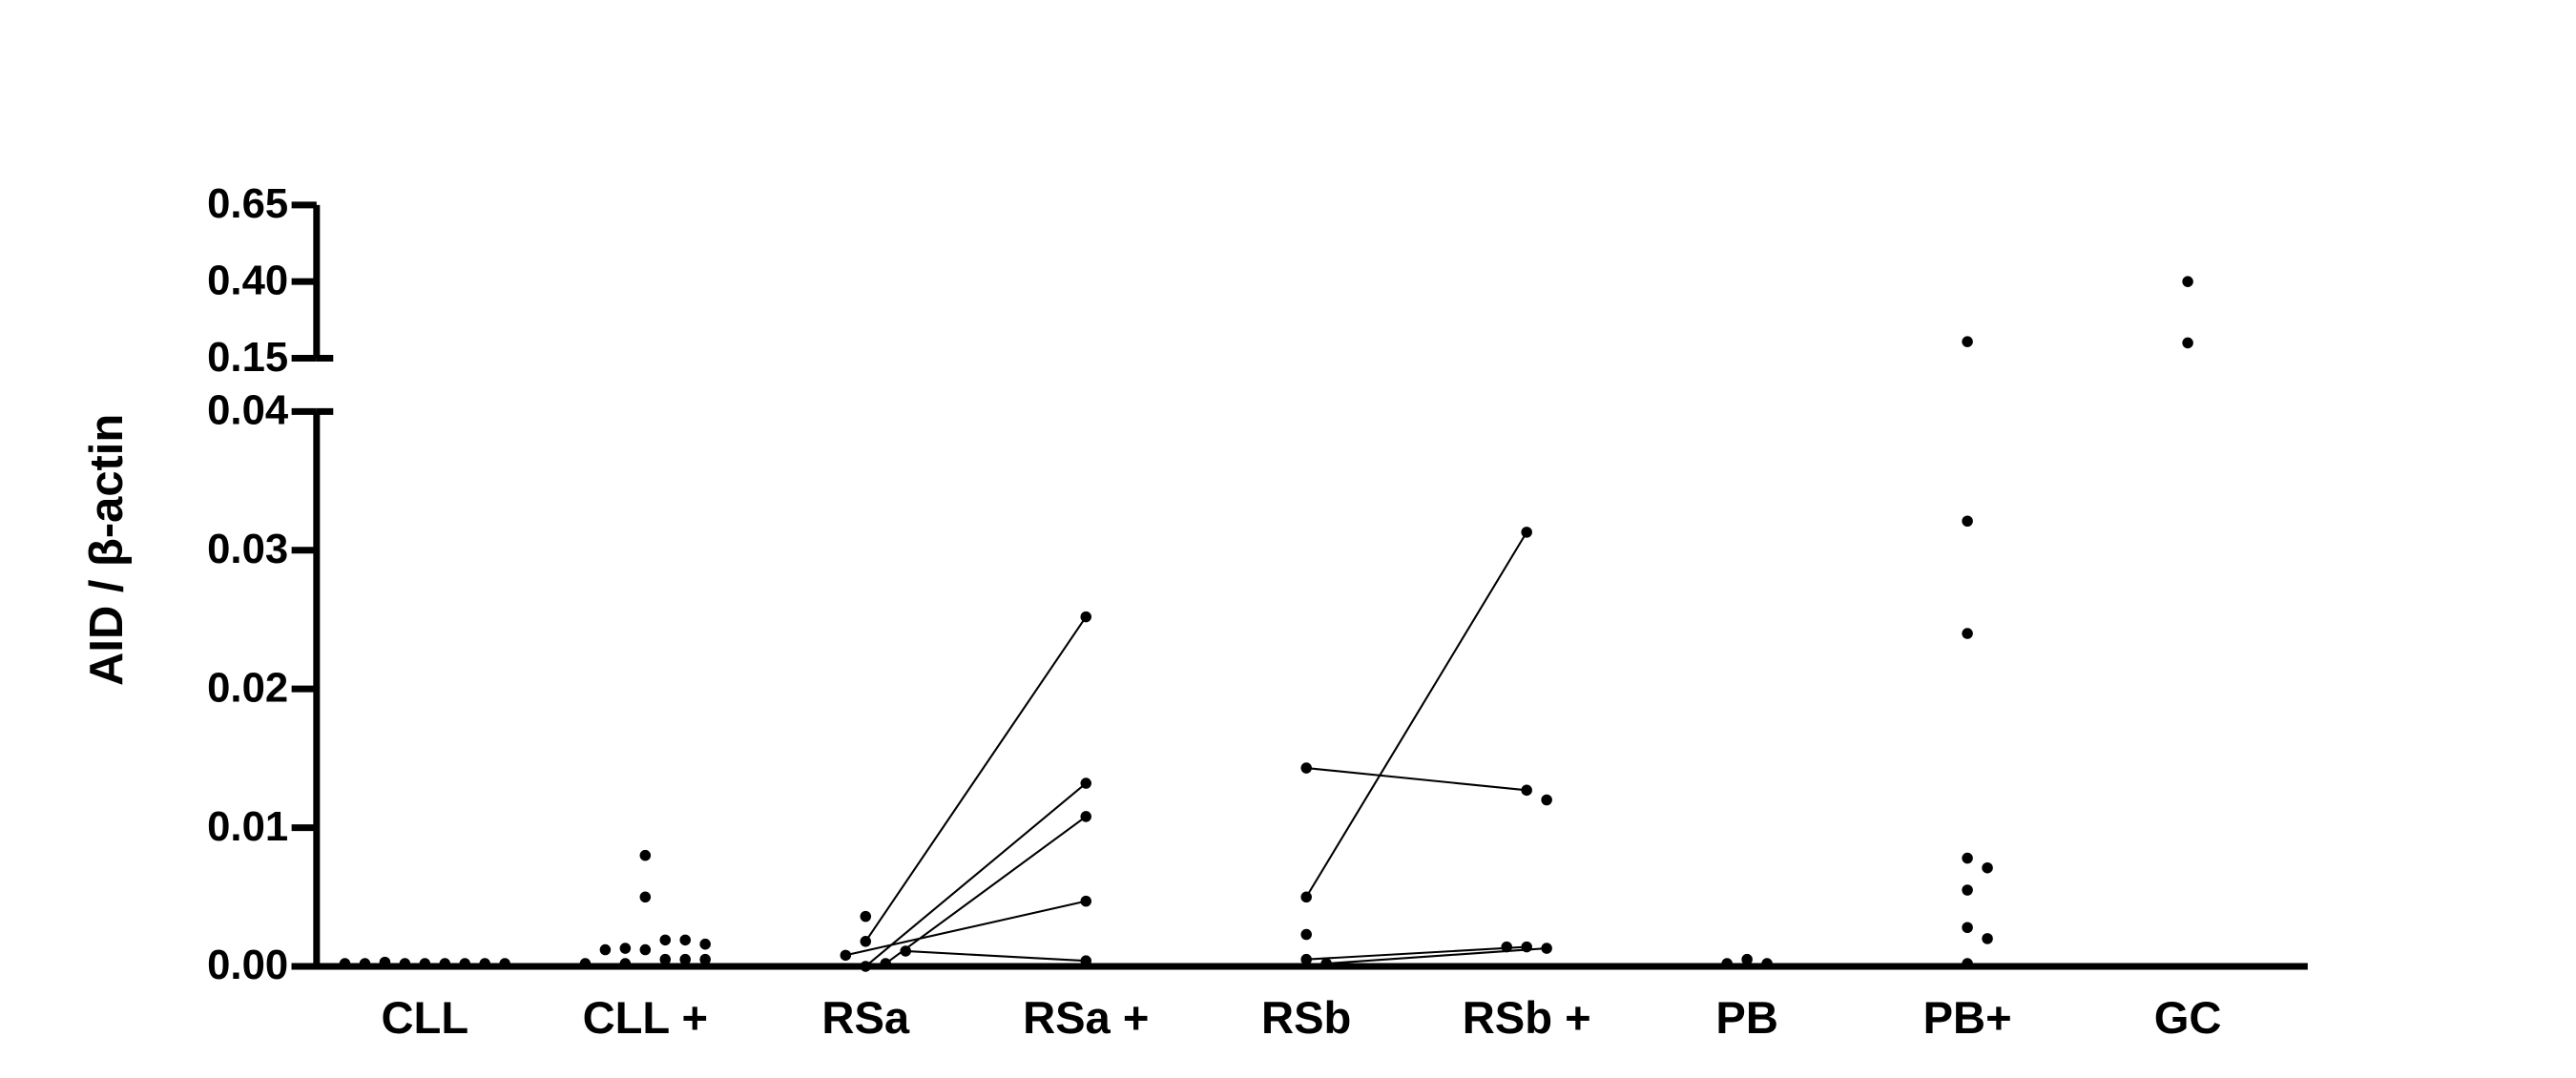 This screenshot has width=2576, height=1078. What do you see at coordinates (425, 1017) in the screenshot?
I see `x-tick-label: CLL` at bounding box center [425, 1017].